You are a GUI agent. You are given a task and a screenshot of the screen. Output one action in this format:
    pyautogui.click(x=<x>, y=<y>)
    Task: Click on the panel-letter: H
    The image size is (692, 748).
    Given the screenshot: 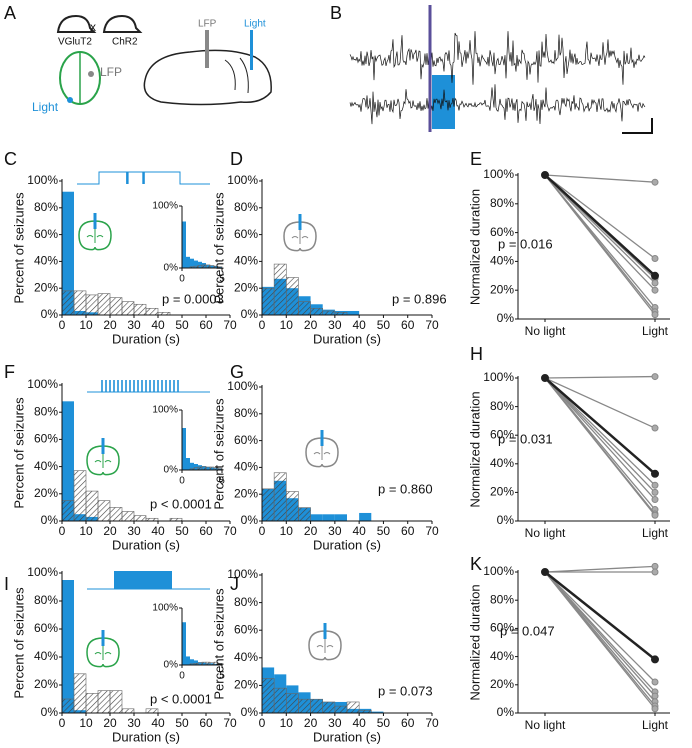 What is the action you would take?
    pyautogui.click(x=476, y=354)
    